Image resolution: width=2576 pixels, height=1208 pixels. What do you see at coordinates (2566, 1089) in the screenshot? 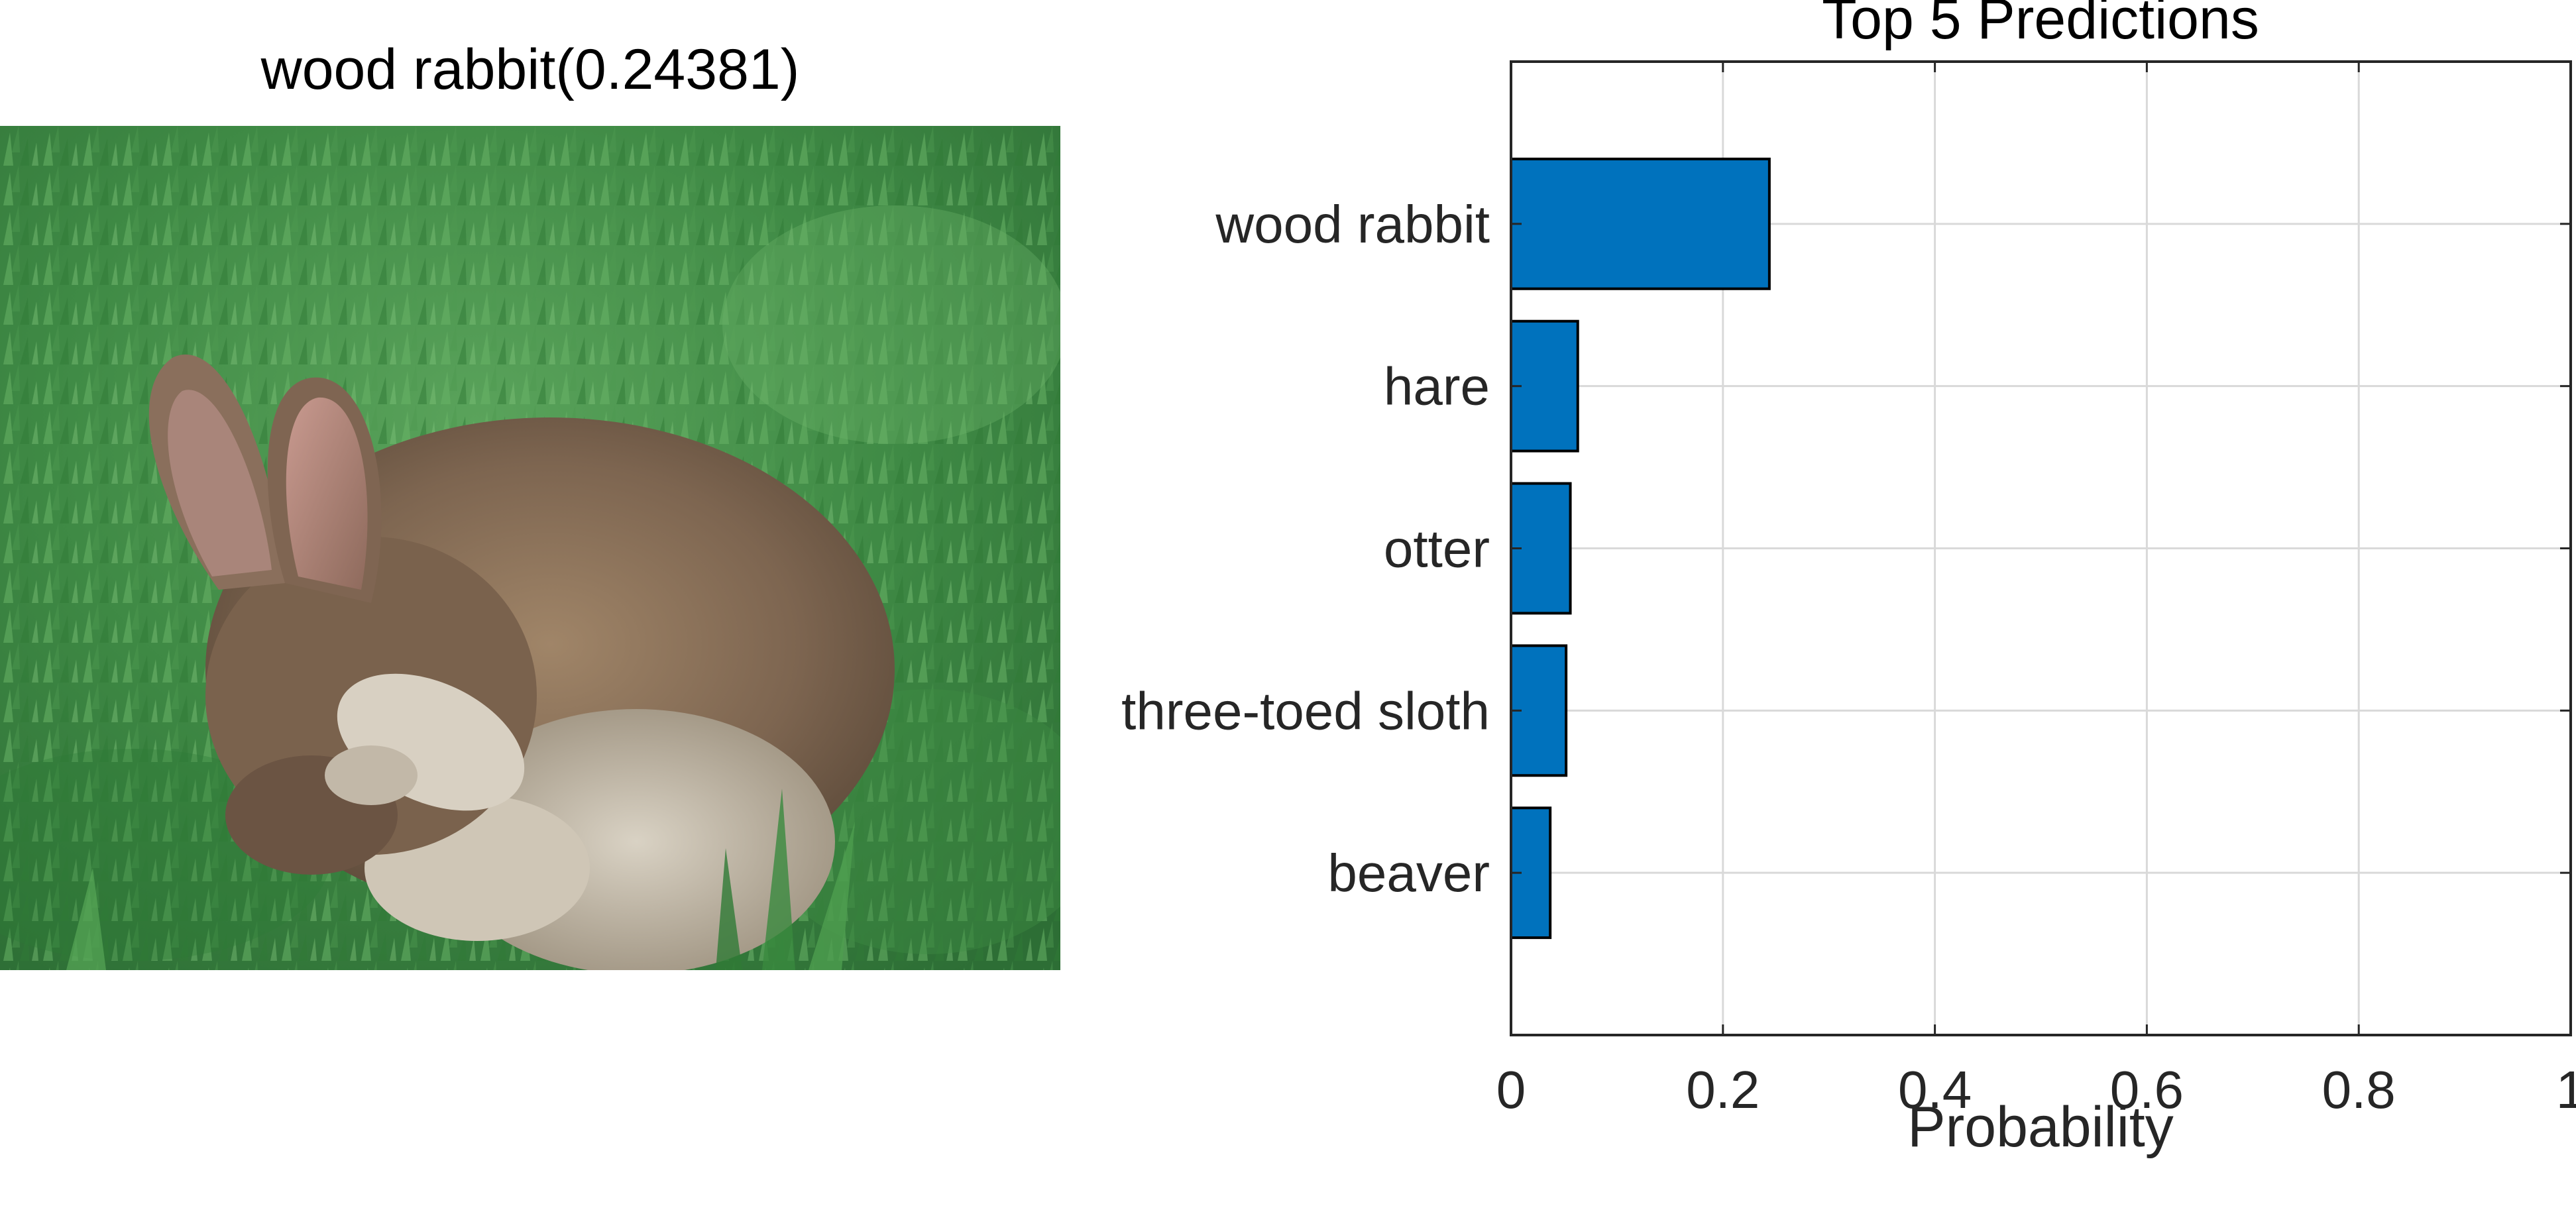
I see `x-tick-label: 1` at bounding box center [2566, 1089].